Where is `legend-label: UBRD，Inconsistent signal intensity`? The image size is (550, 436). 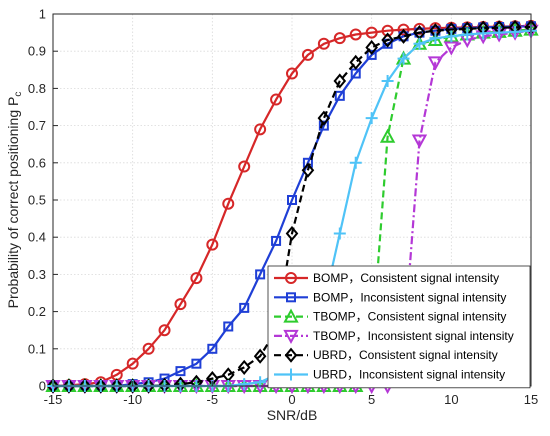
legend-label: UBRD，Inconsistent signal intensity is located at coordinates (409, 375).